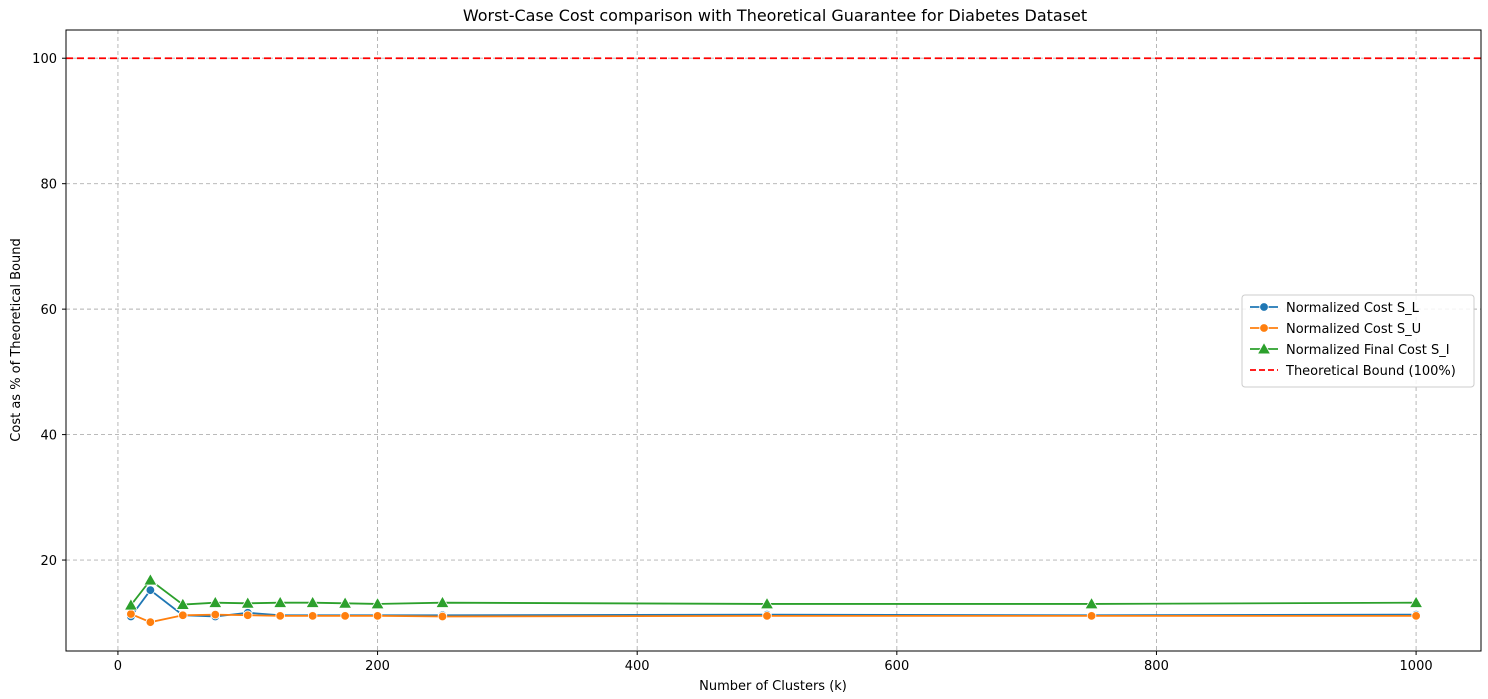  I want to click on y-tick-label: 20, so click(48, 561).